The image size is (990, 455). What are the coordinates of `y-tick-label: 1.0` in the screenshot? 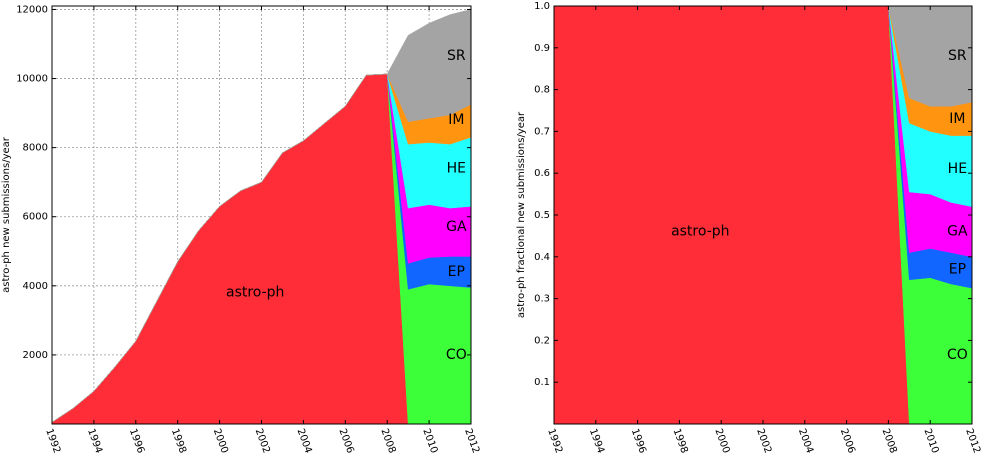 It's located at (542, 6).